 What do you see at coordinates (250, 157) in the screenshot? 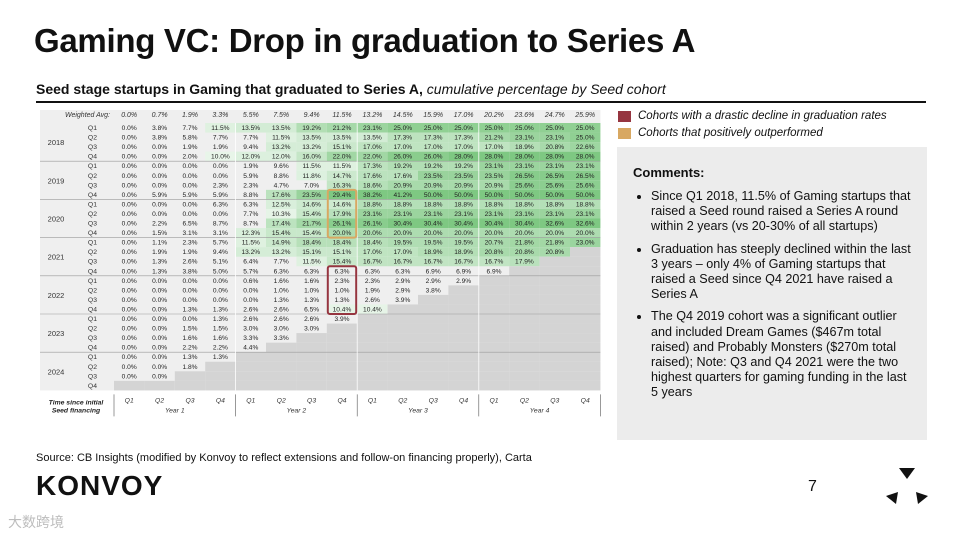
I see `cell-label: 12.0%` at bounding box center [250, 157].